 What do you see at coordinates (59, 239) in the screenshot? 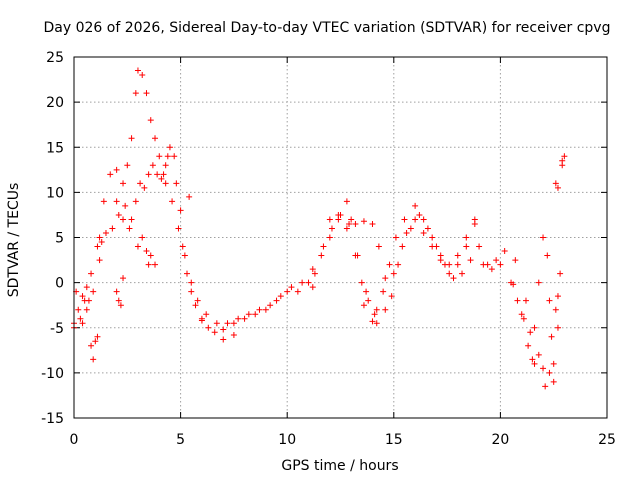
I see `y-tick-label: 5` at bounding box center [59, 239].